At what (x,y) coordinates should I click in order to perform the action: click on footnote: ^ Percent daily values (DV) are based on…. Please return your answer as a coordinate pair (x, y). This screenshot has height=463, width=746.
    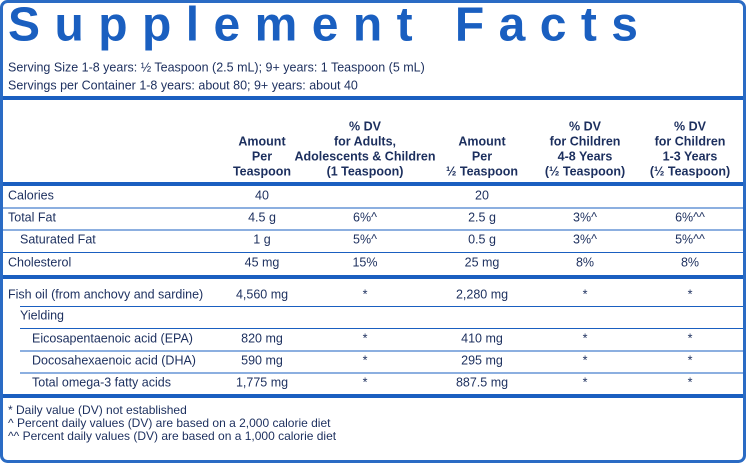
    Looking at the image, I should click on (169, 423).